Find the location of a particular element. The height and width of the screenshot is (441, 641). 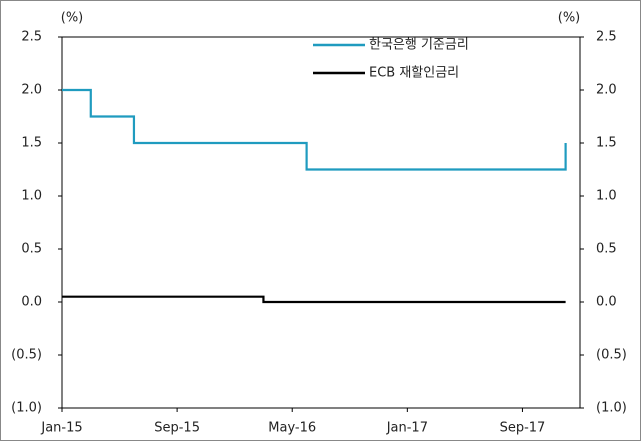

y2-tick-label: (1.0) is located at coordinates (611, 408).